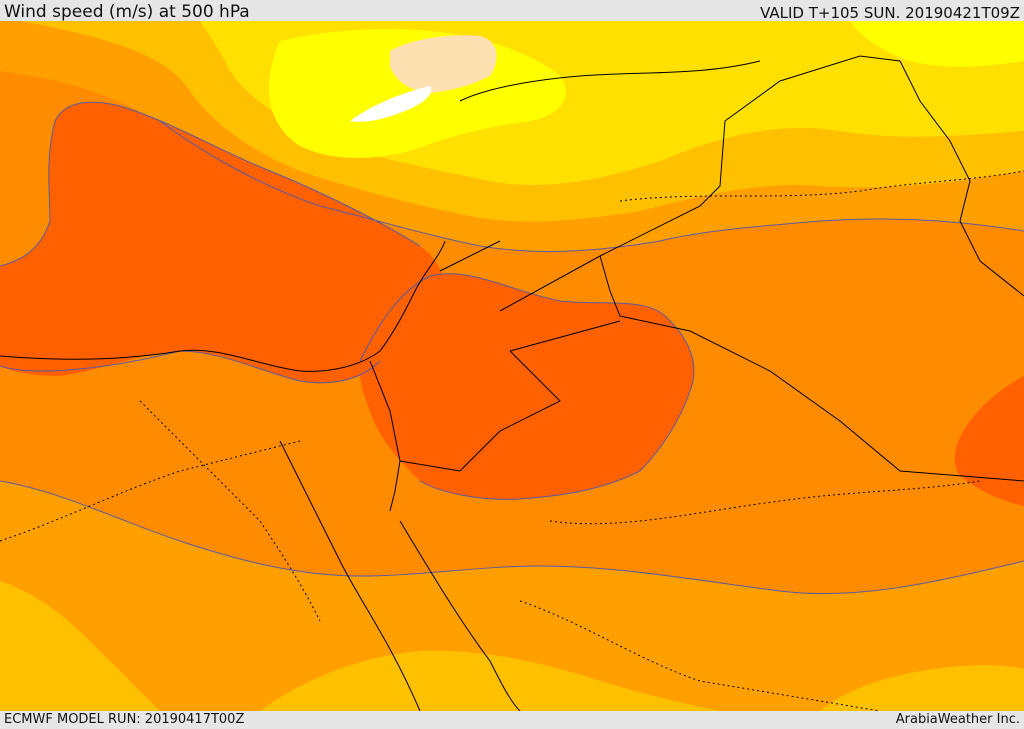 The image size is (1024, 729). What do you see at coordinates (890, 13) in the screenshot?
I see `valid-time-label: VALID T+105 SUN. 20190421T09Z` at bounding box center [890, 13].